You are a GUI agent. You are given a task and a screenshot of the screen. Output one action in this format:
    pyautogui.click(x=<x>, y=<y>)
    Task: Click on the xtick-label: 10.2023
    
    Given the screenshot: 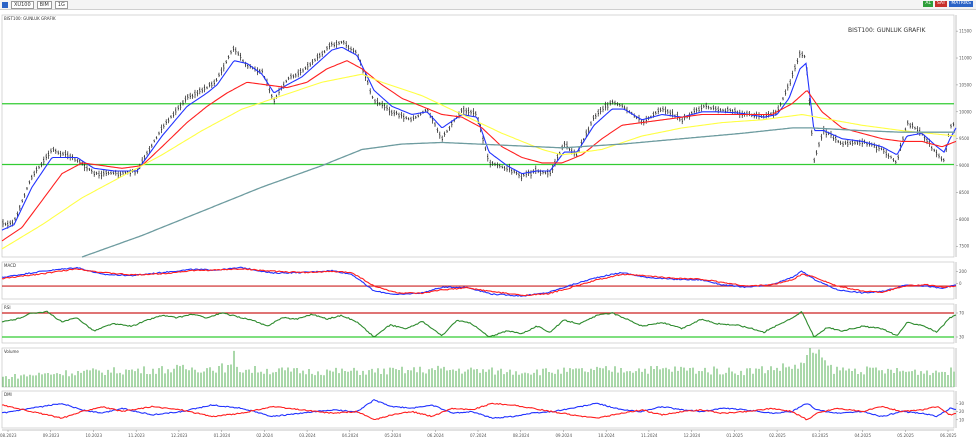 What is the action you would take?
    pyautogui.click(x=93, y=435)
    